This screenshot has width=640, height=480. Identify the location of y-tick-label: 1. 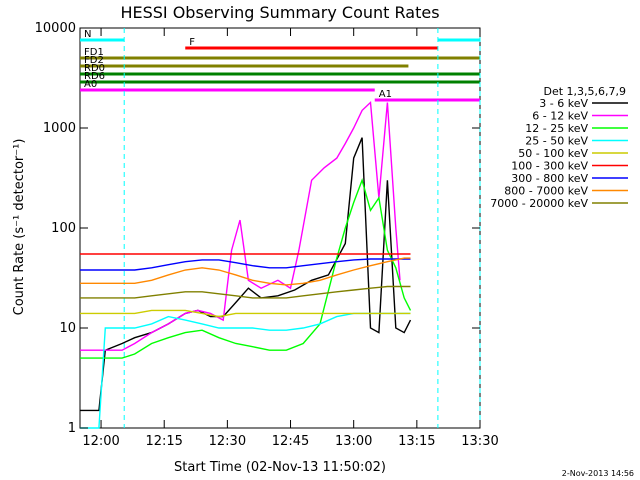
(72, 428).